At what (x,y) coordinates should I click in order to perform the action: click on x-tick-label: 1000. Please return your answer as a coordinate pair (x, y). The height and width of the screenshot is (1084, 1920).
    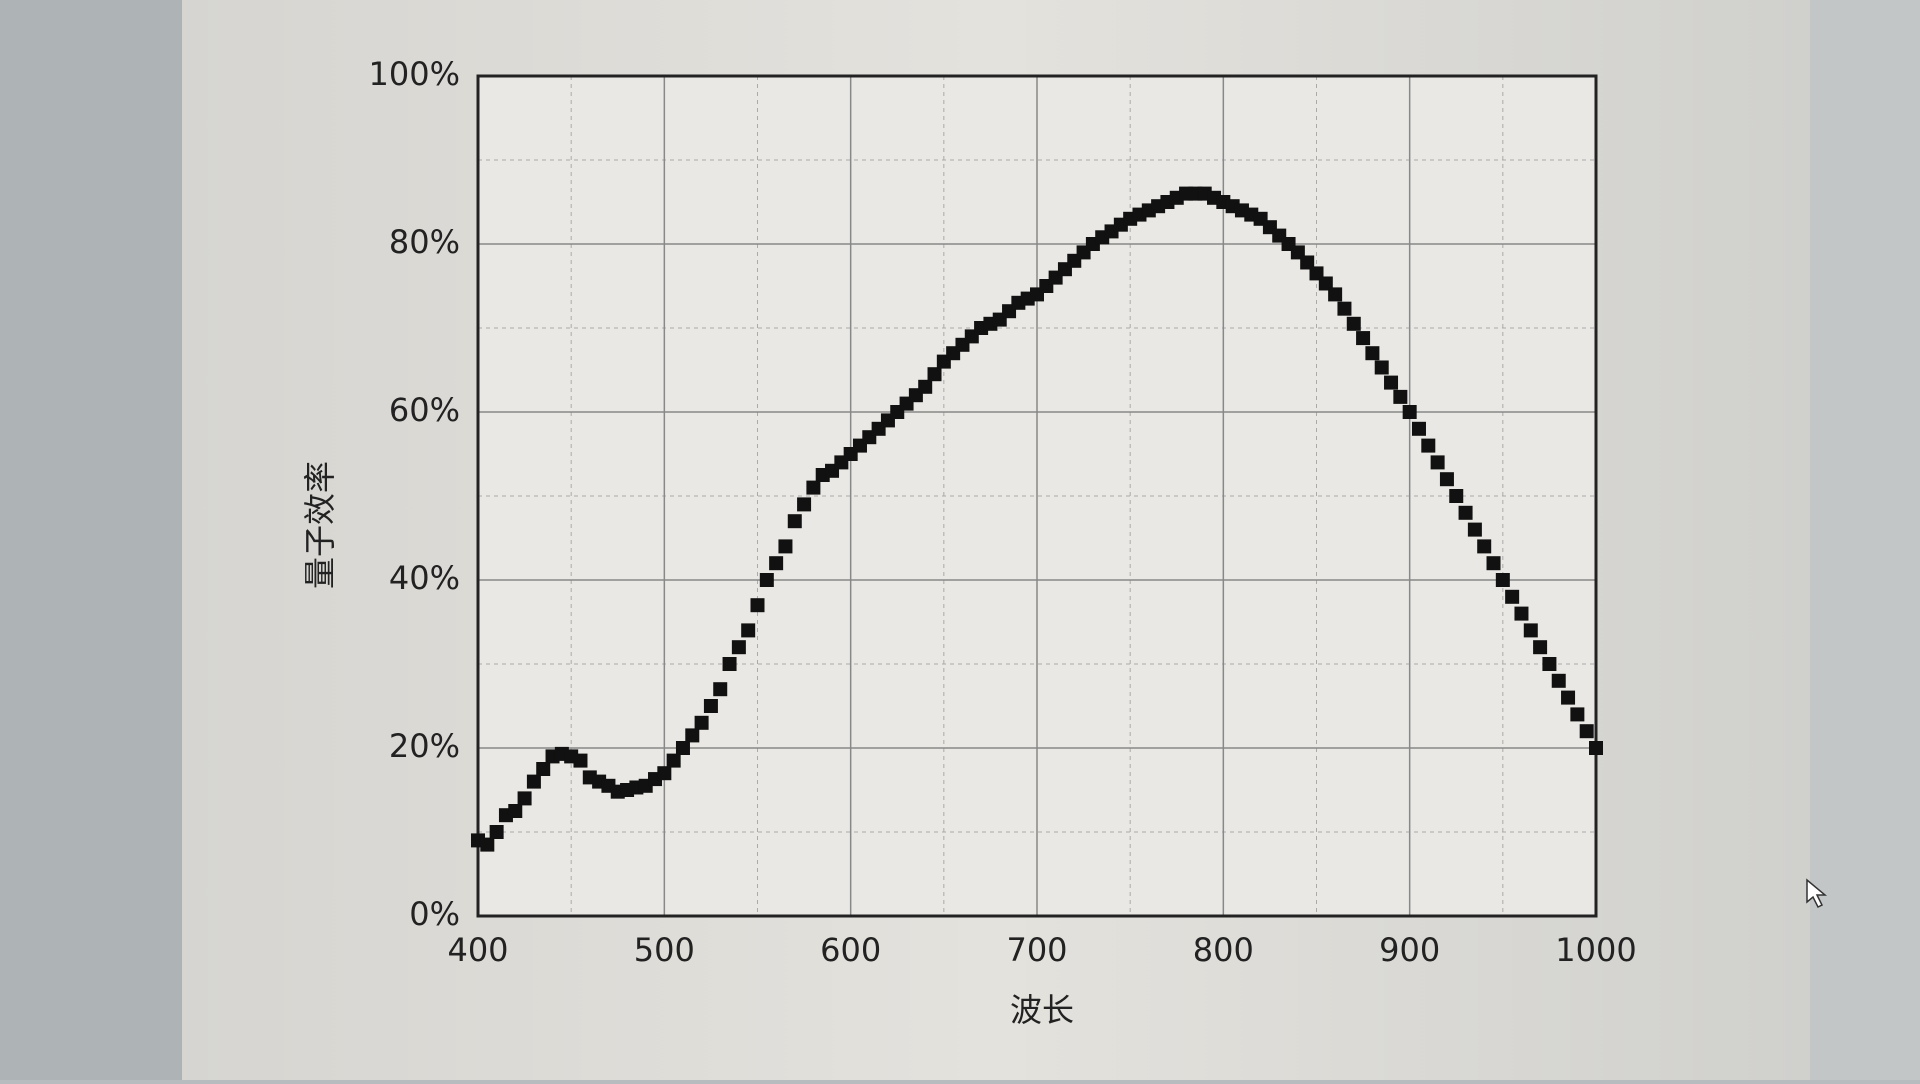
    Looking at the image, I should click on (1595, 950).